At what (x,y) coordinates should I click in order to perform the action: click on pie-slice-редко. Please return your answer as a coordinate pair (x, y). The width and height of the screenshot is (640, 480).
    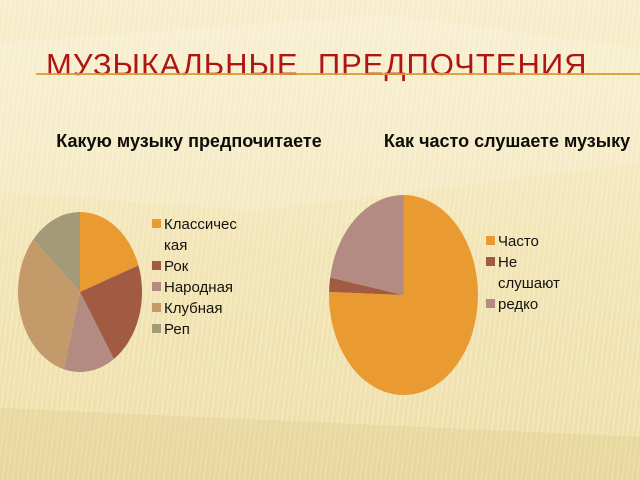
    Looking at the image, I should click on (367, 245).